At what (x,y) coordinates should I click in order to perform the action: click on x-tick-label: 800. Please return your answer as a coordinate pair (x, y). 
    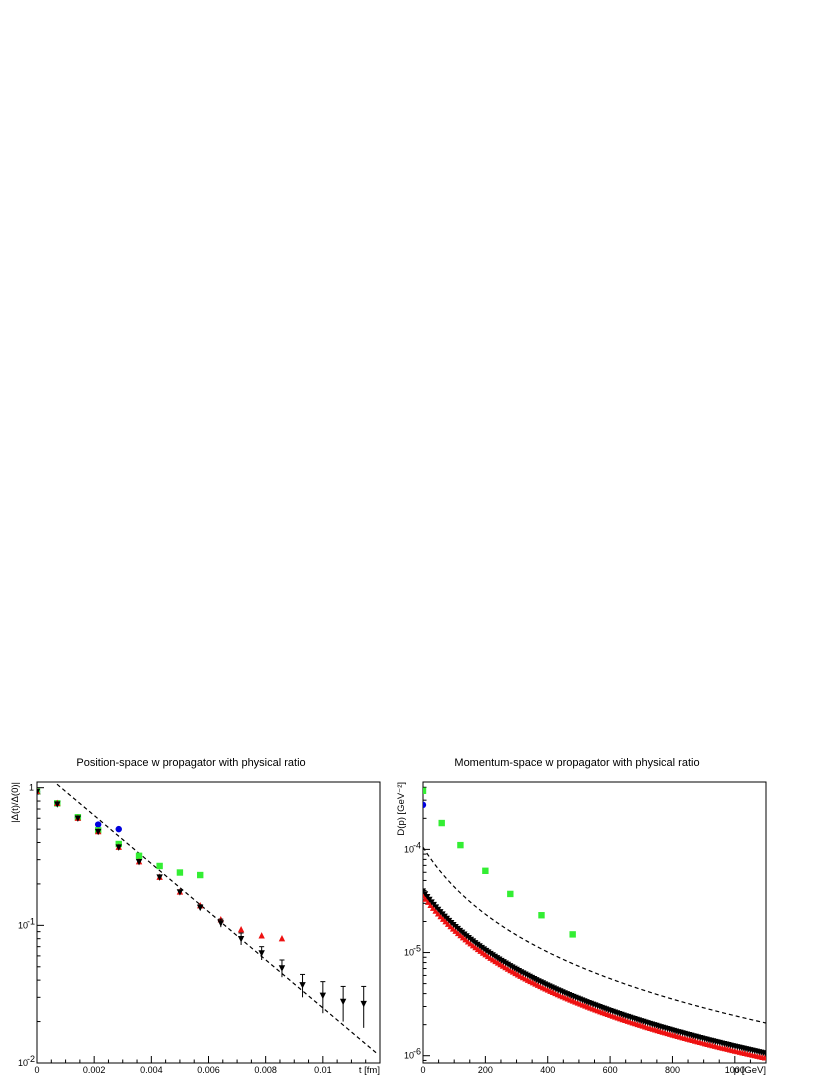
    Looking at the image, I should click on (672, 1070).